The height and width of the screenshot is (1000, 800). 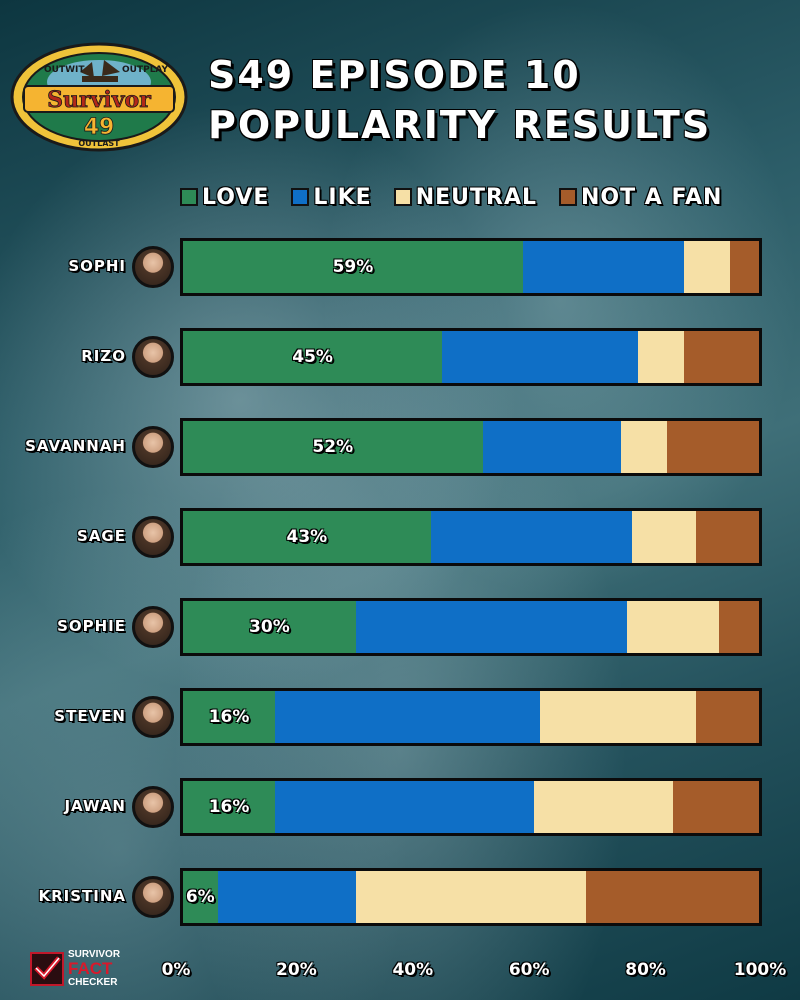 I want to click on stacked-bar: 30%, so click(x=471, y=627).